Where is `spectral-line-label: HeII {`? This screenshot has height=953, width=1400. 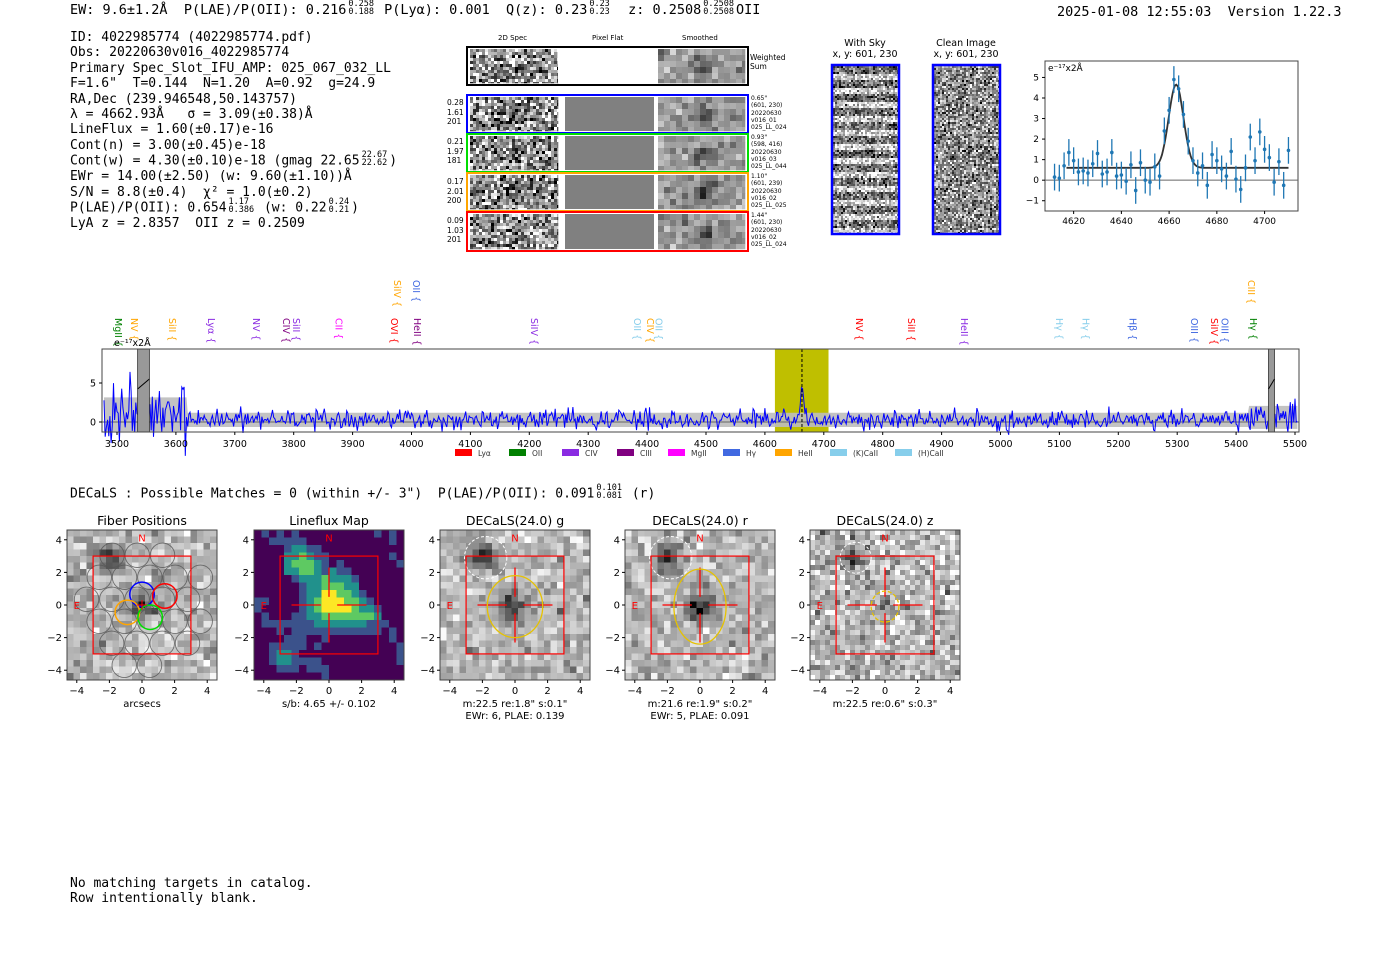 spectral-line-label: HeII { is located at coordinates (417, 332).